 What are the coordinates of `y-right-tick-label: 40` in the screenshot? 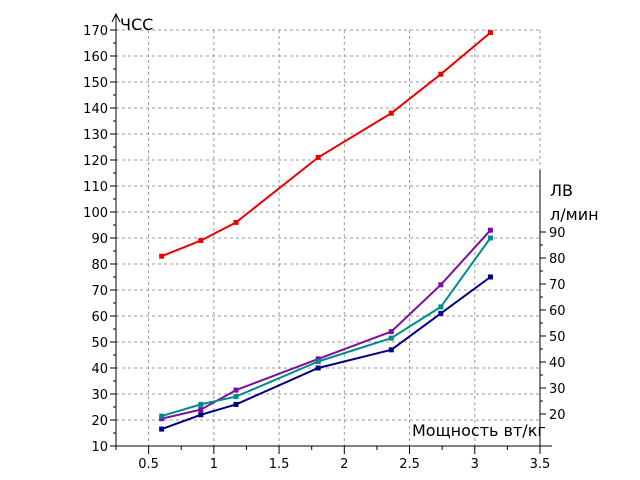 It's located at (557, 363).